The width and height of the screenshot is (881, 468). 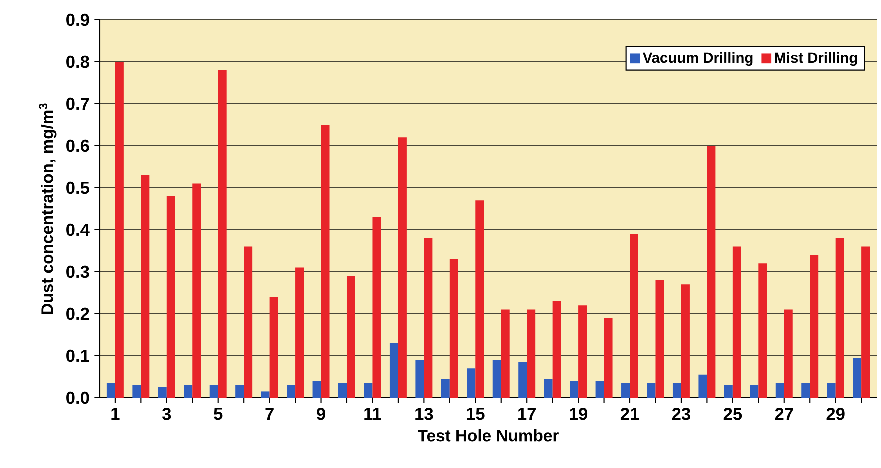 What do you see at coordinates (321, 414) in the screenshot?
I see `x-tick-label: 9` at bounding box center [321, 414].